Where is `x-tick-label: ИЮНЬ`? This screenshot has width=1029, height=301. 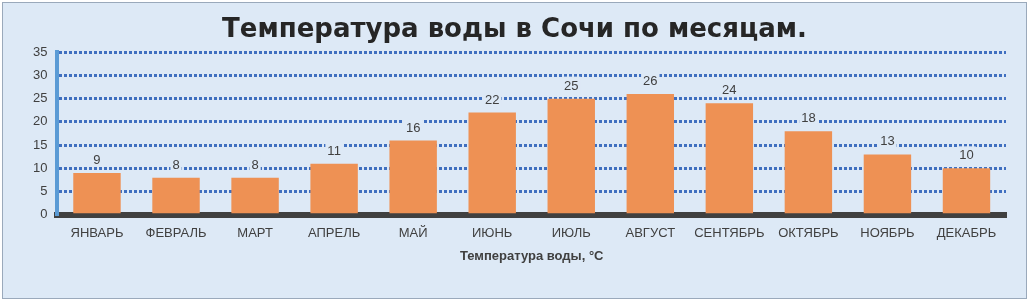
x-tick-label: ИЮНЬ is located at coordinates (492, 233).